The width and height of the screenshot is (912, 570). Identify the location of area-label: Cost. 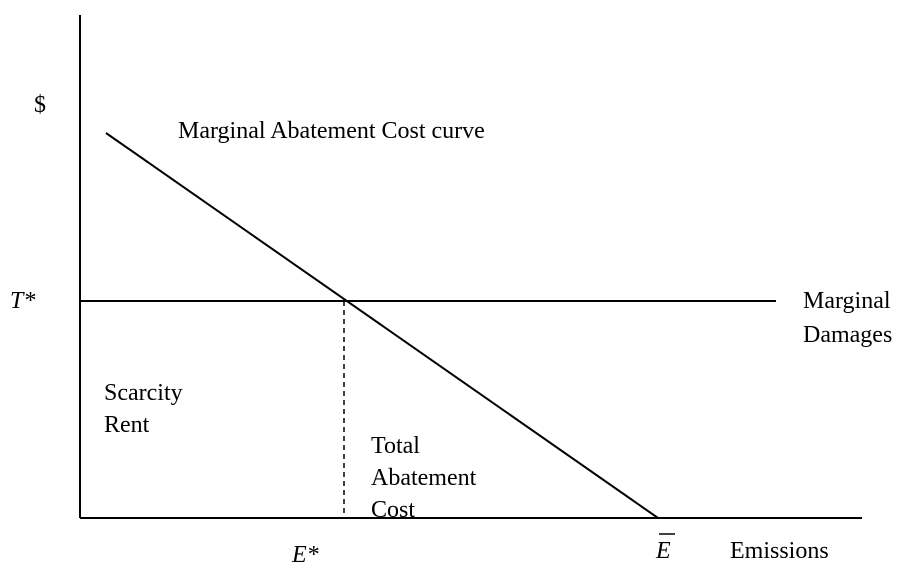
(393, 510).